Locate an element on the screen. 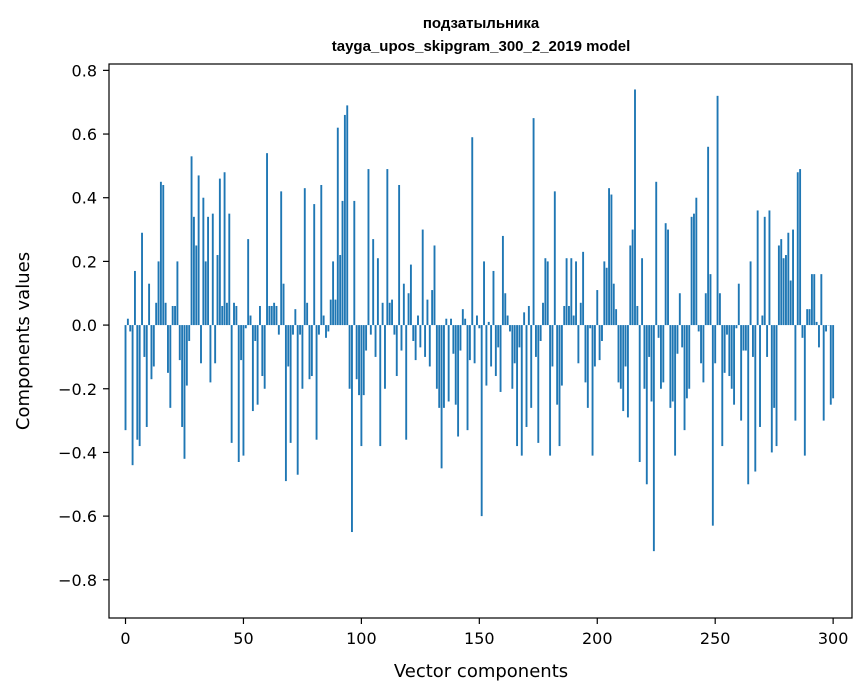 The height and width of the screenshot is (696, 867). y-tick-label: 0.6 is located at coordinates (84, 134).